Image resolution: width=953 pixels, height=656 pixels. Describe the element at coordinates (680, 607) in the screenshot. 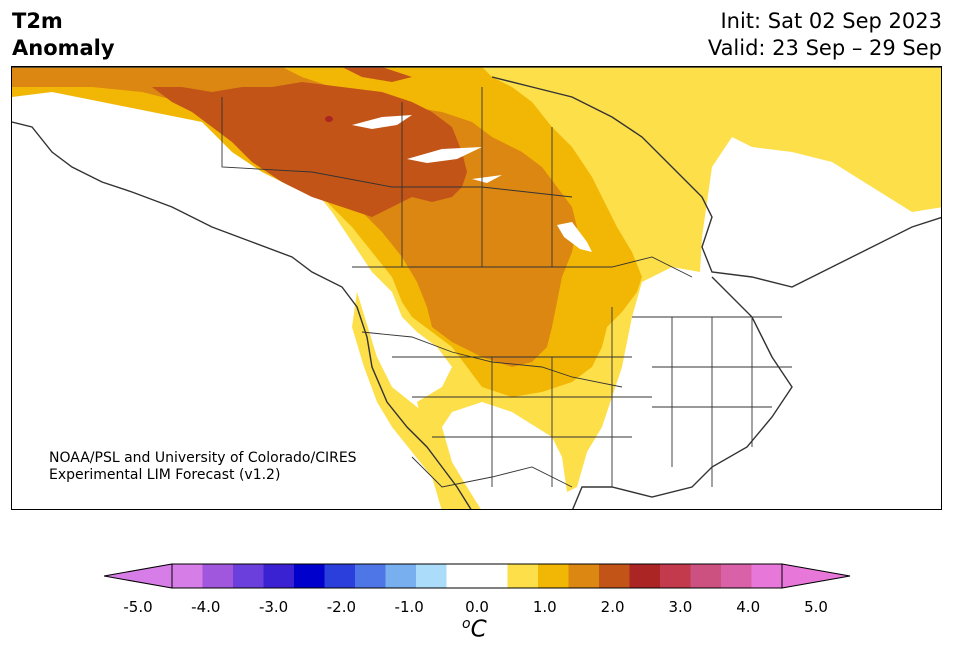

I see `colorbar-tick-label: 3.0` at that location.